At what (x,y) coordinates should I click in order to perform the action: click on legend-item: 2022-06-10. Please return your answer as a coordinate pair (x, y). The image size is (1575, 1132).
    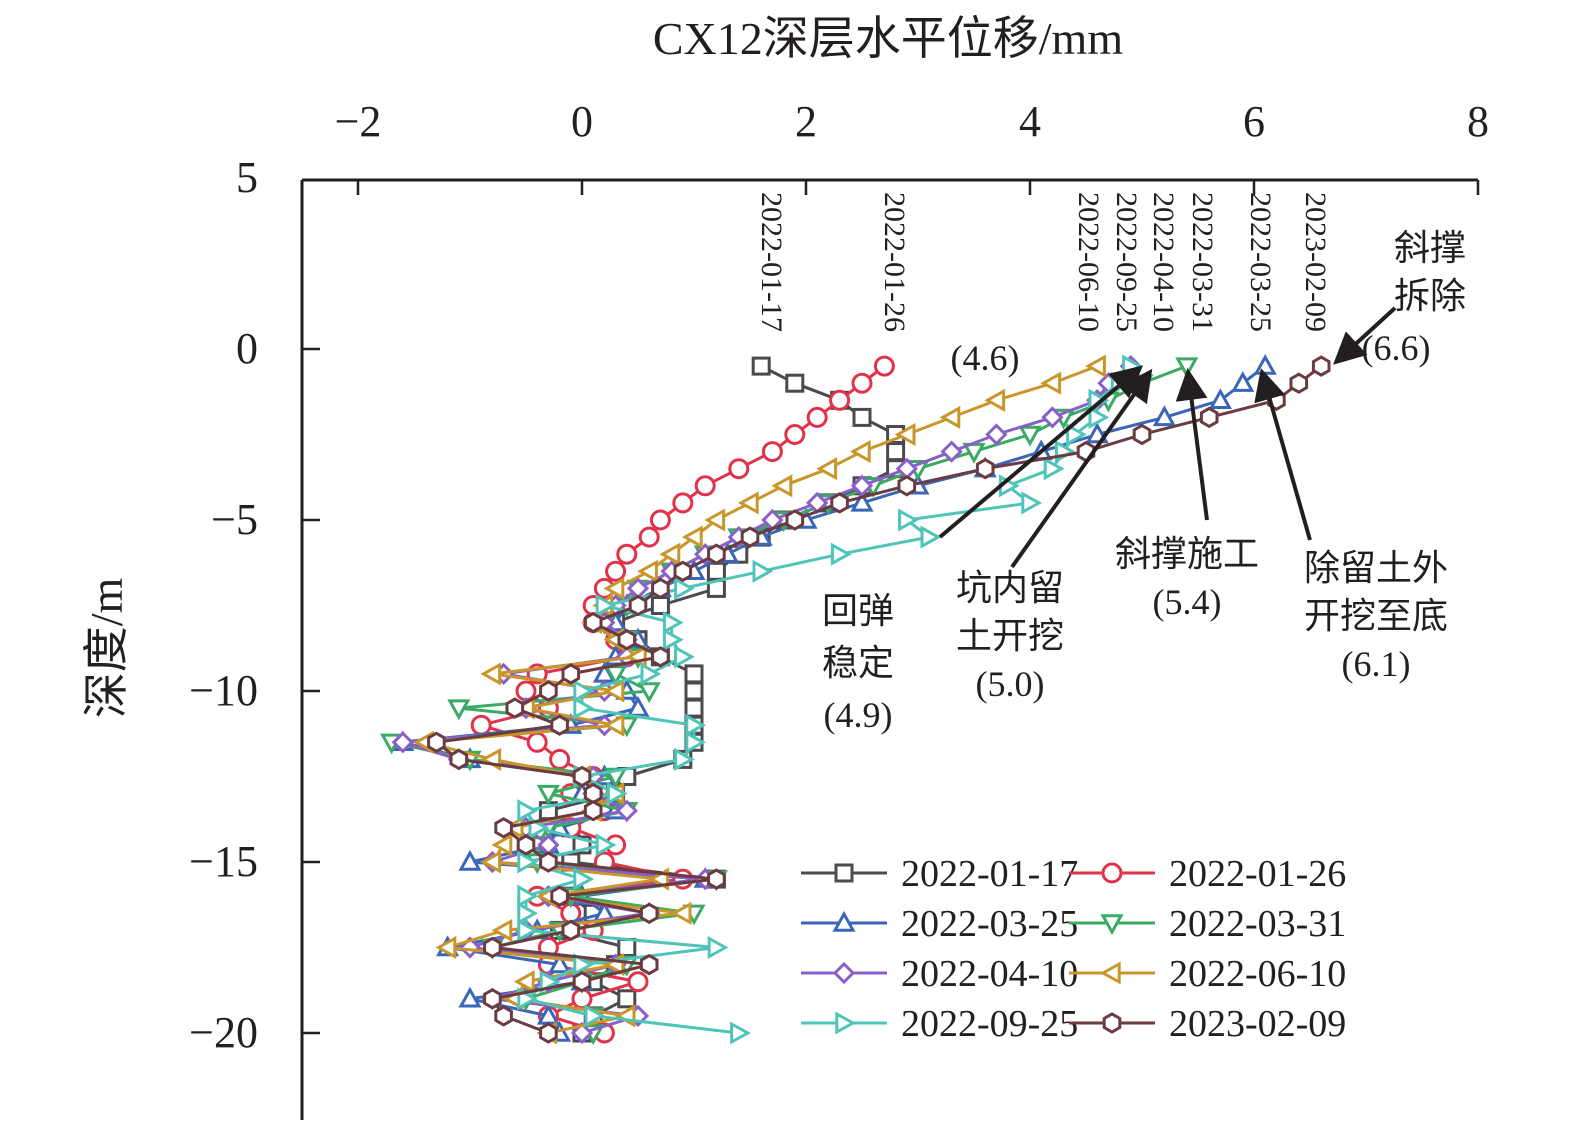
    Looking at the image, I should click on (1207, 974).